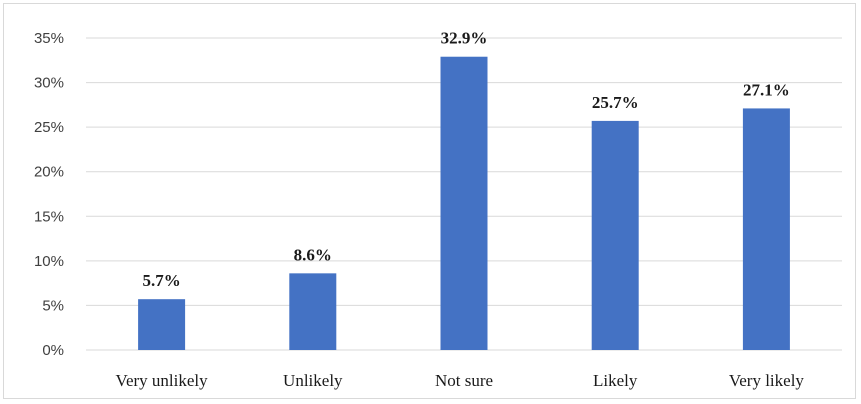 Image resolution: width=861 pixels, height=404 pixels. Describe the element at coordinates (49, 83) in the screenshot. I see `y-tick-label: 30%` at that location.